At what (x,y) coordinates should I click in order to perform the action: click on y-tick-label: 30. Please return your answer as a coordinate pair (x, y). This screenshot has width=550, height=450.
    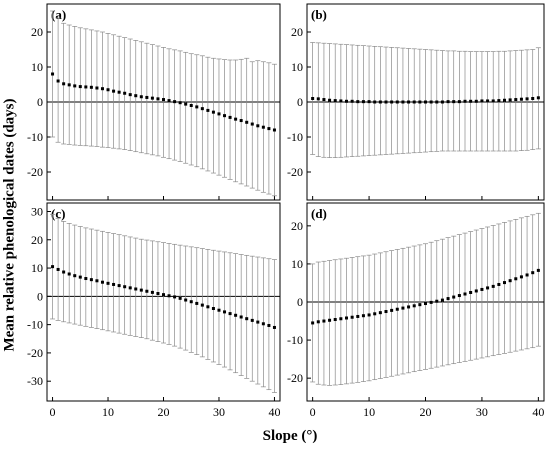
    Looking at the image, I should click on (37, 211).